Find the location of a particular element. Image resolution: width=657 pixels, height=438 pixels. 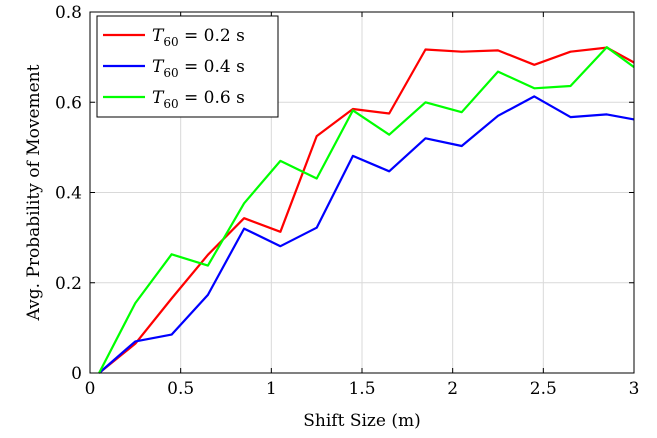

x-tick-label: 2 is located at coordinates (452, 389).